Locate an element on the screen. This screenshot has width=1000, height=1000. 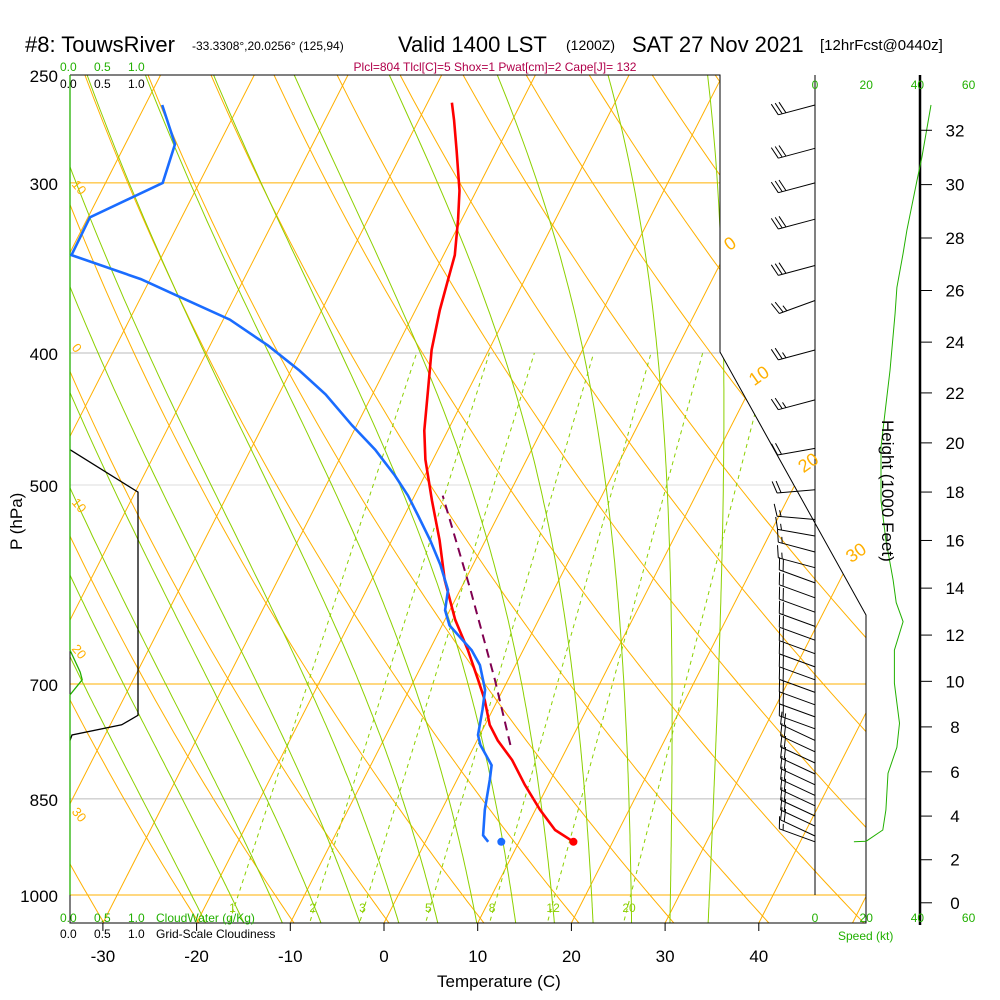
height-tick-label: 22 is located at coordinates (955, 393).